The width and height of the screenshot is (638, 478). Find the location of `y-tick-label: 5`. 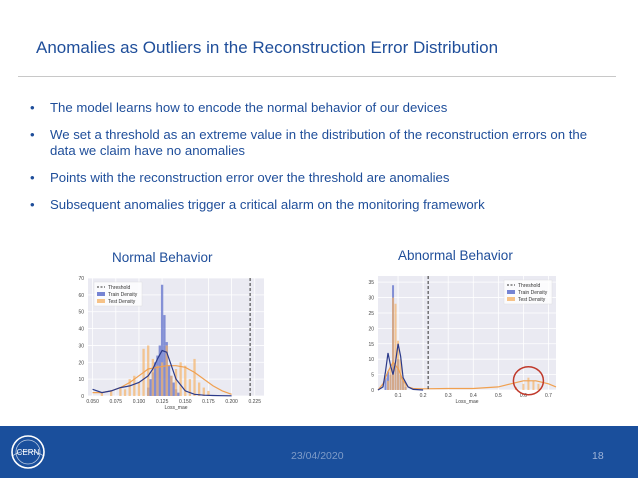

y-tick-label: 5 is located at coordinates (372, 376).